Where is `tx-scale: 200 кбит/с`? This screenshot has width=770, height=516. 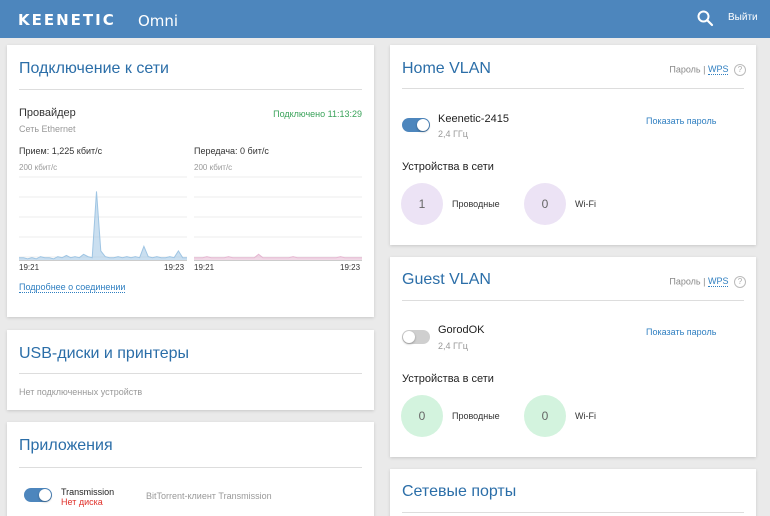 tx-scale: 200 кбит/с is located at coordinates (213, 167).